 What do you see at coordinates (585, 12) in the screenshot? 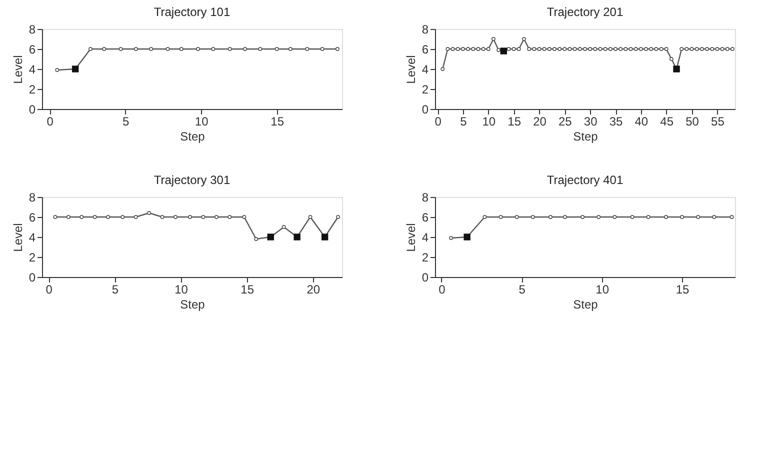
I see `chart-title: Trajectory 201` at bounding box center [585, 12].